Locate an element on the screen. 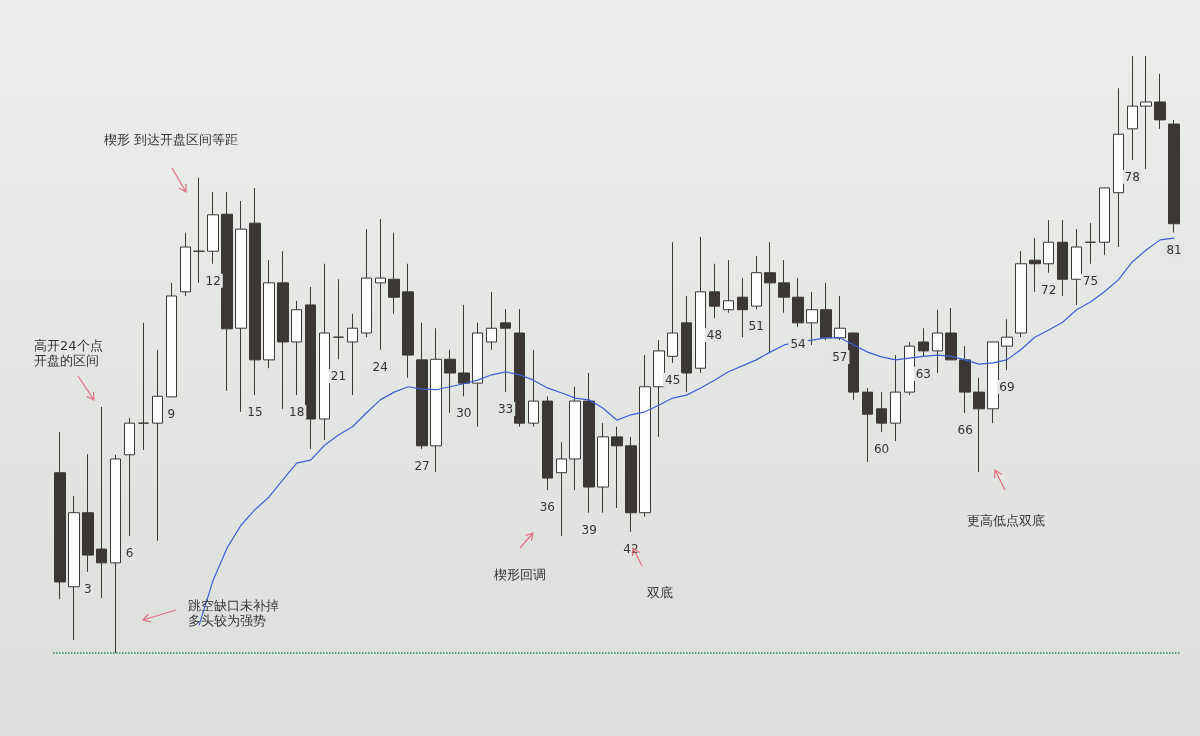 This screenshot has height=736, width=1200. x-tick-label: 75 is located at coordinates (1090, 280).